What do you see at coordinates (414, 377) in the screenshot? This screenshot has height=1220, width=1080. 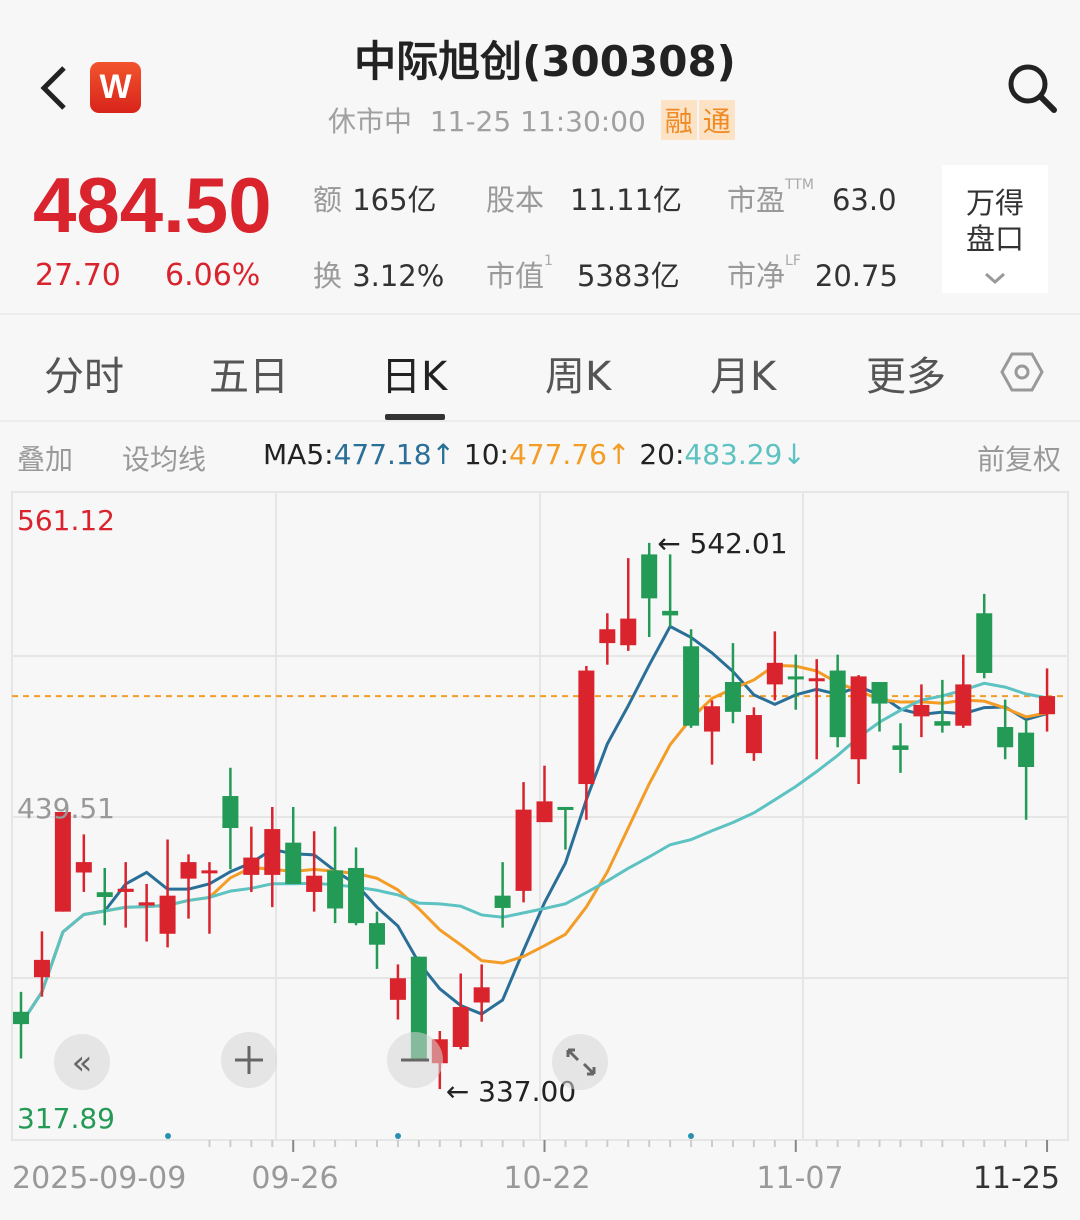 I see `tab-daily-k: 日K` at bounding box center [414, 377].